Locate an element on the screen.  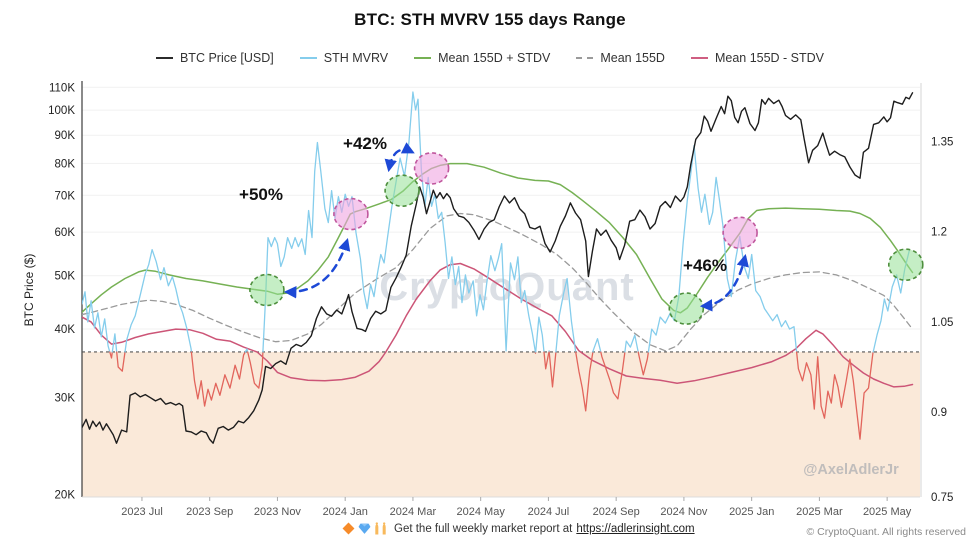
chart-title: BTC: STH MVRV 155 days Range is located at coordinates (490, 19).